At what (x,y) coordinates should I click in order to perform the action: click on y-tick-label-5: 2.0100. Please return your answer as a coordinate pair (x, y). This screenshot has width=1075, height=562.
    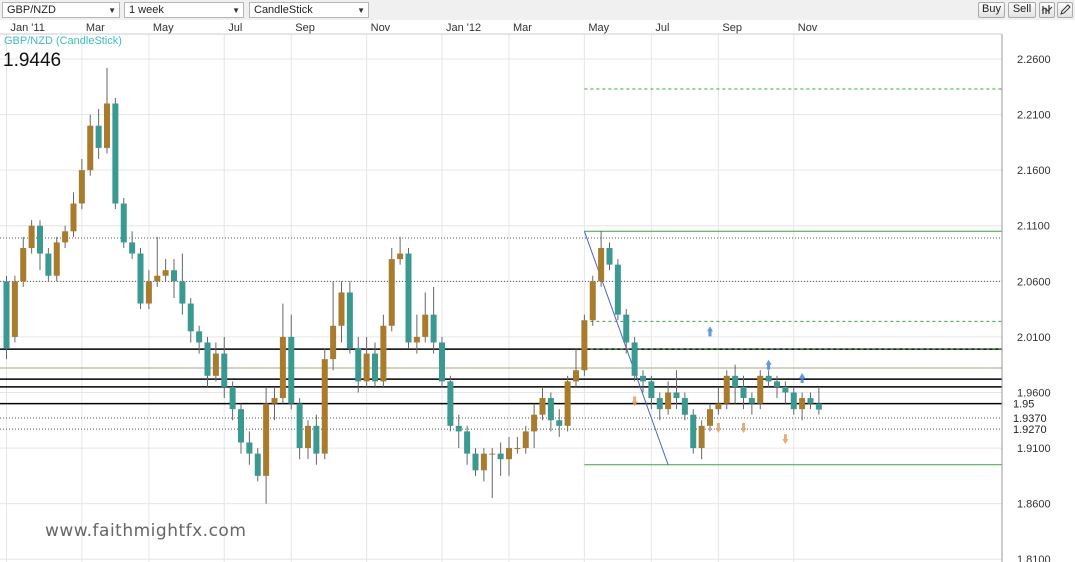
    Looking at the image, I should click on (1034, 338).